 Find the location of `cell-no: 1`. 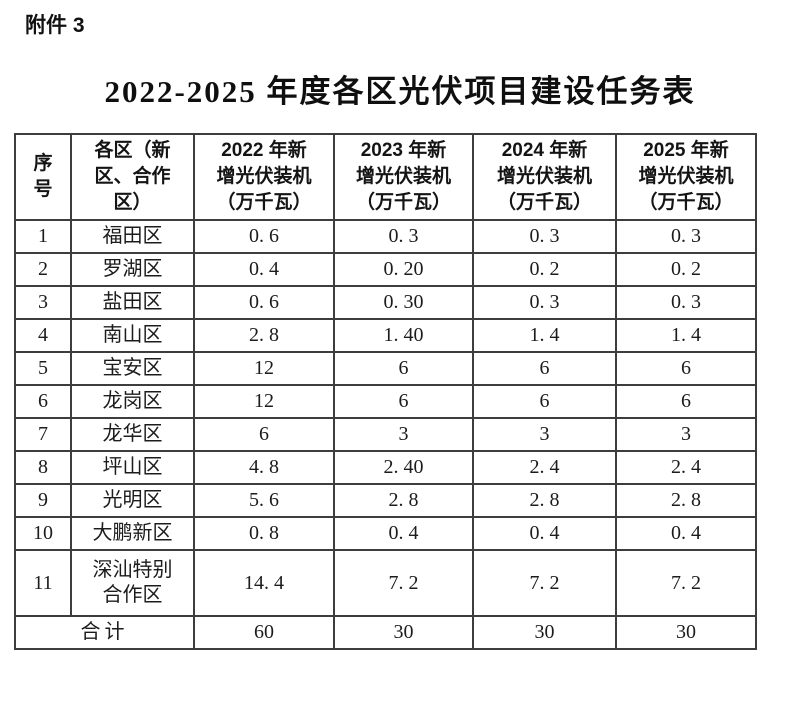

cell-no: 1 is located at coordinates (43, 236).